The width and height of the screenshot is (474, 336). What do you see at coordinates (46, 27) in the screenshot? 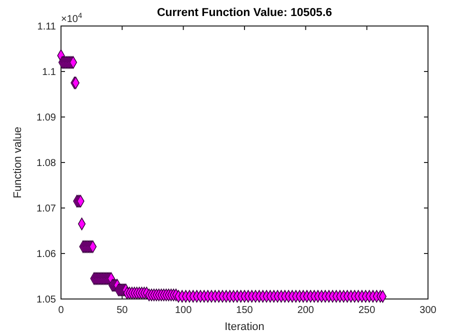
I see `y-tick-label: 1.11` at bounding box center [46, 27].